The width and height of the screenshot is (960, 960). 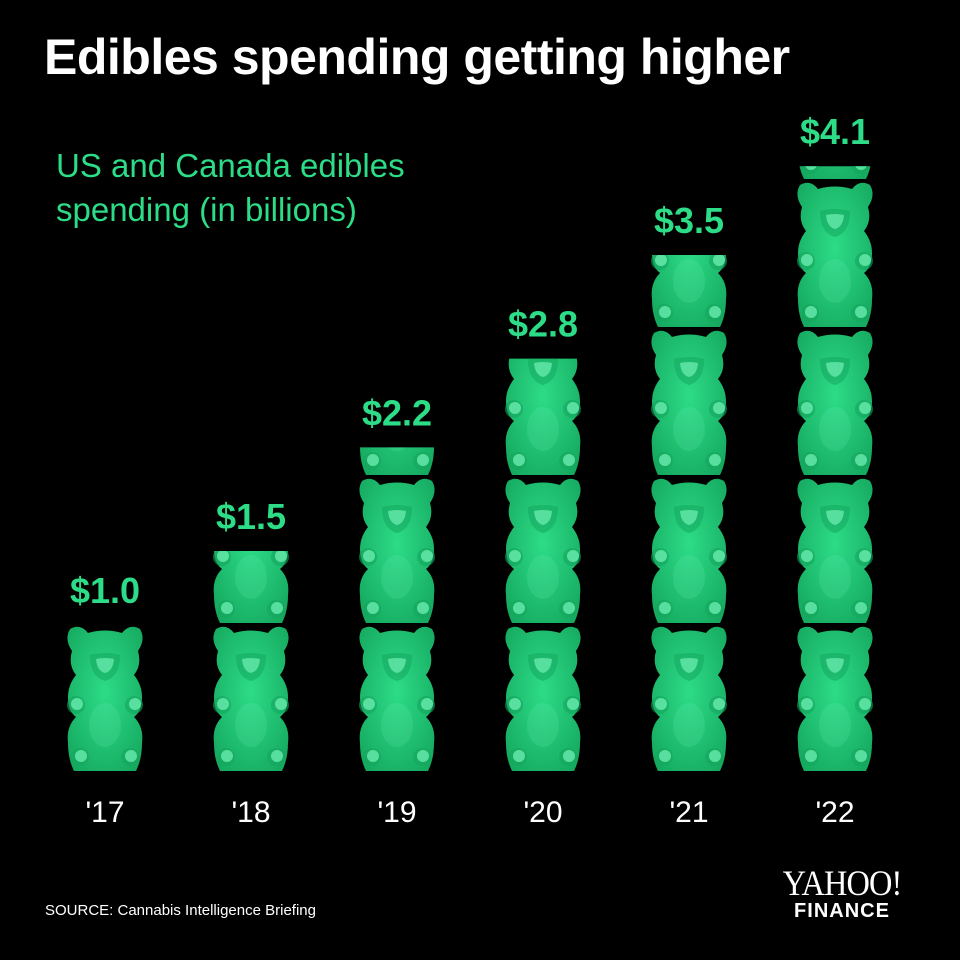 I want to click on x-tick-label: '17, so click(x=104, y=812).